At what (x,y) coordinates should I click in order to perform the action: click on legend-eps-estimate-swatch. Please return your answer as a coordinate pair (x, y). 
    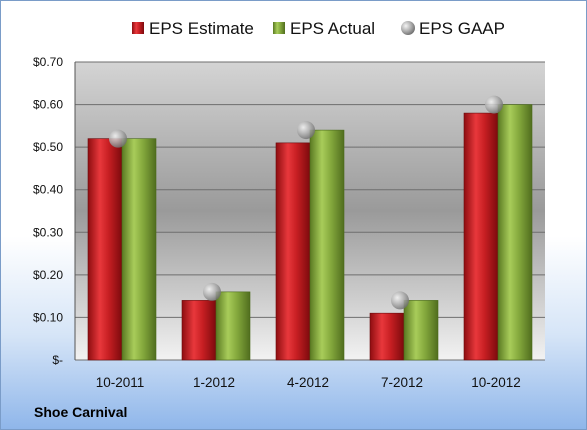
    Looking at the image, I should click on (138, 28).